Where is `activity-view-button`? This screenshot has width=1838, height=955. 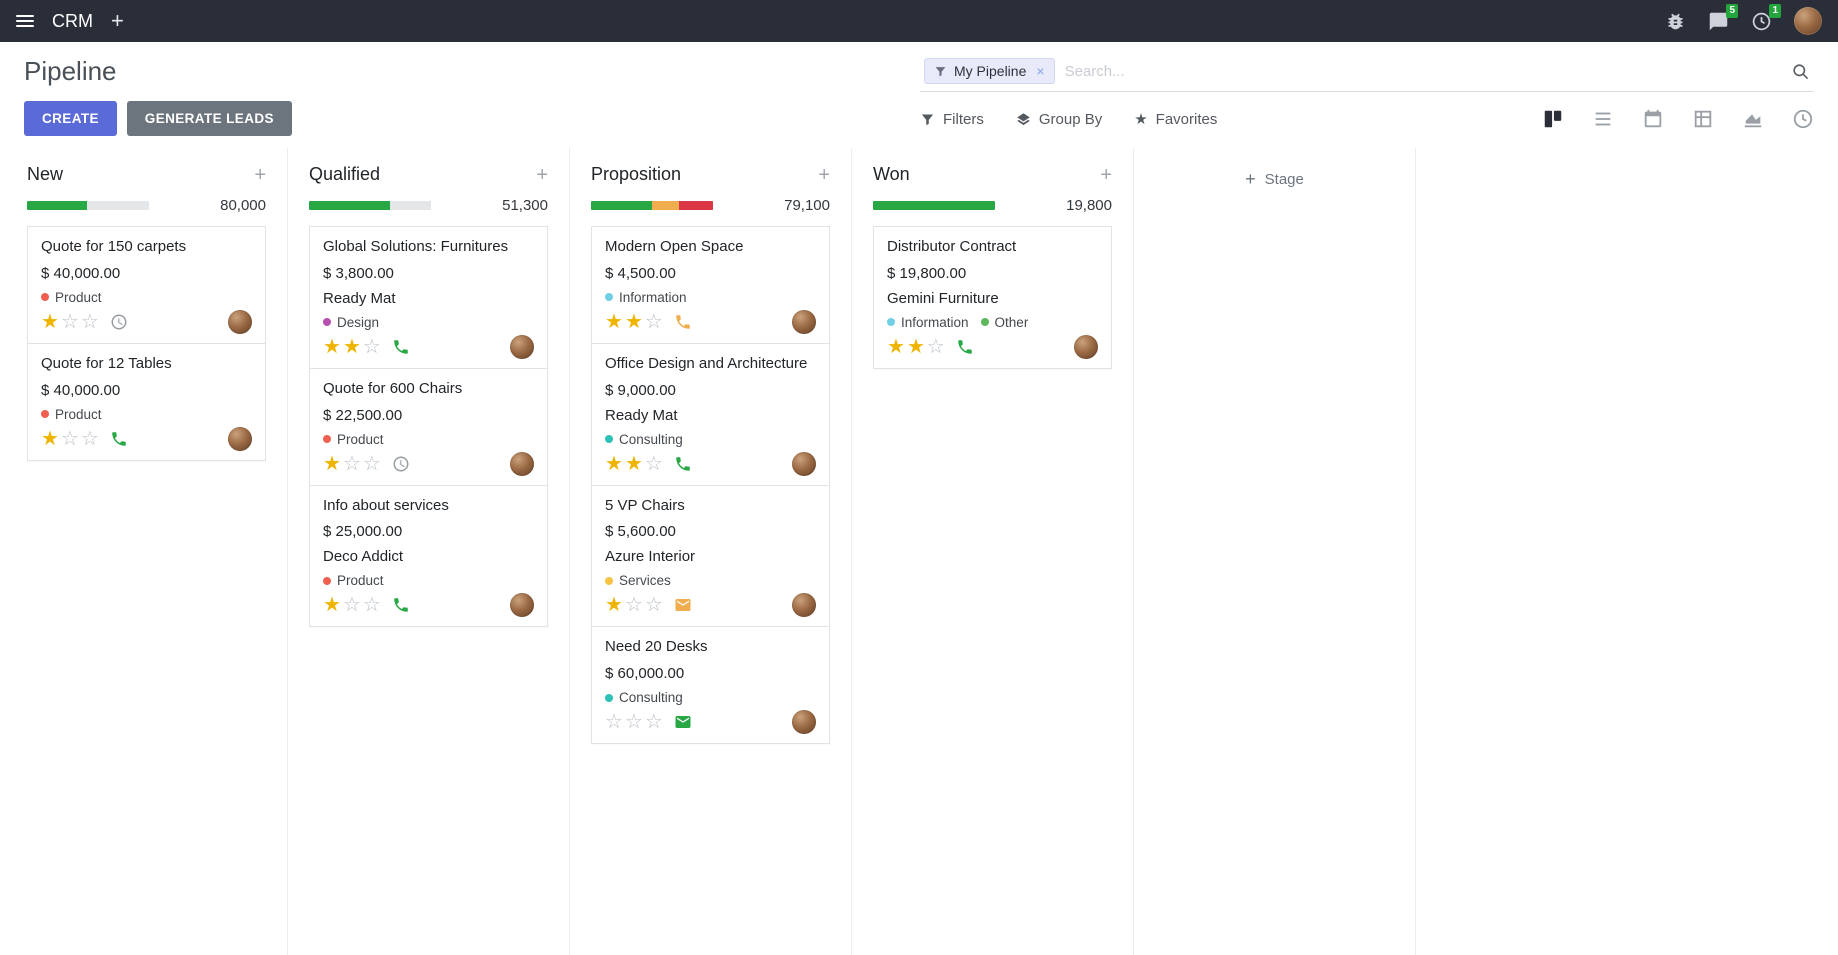
activity-view-button is located at coordinates (1803, 119).